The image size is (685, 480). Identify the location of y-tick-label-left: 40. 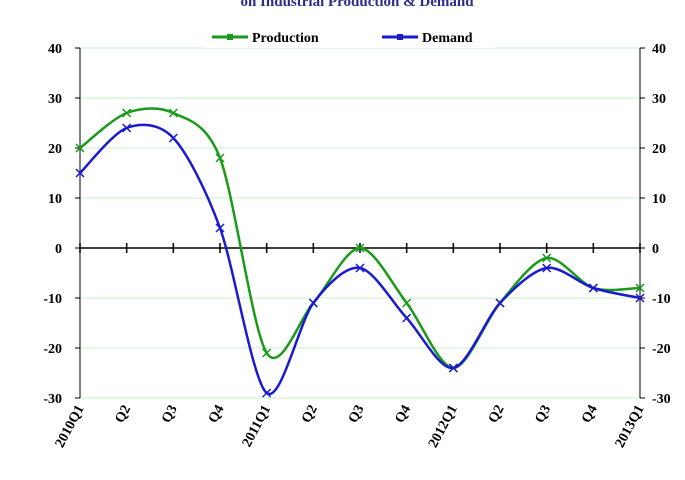
(55, 49).